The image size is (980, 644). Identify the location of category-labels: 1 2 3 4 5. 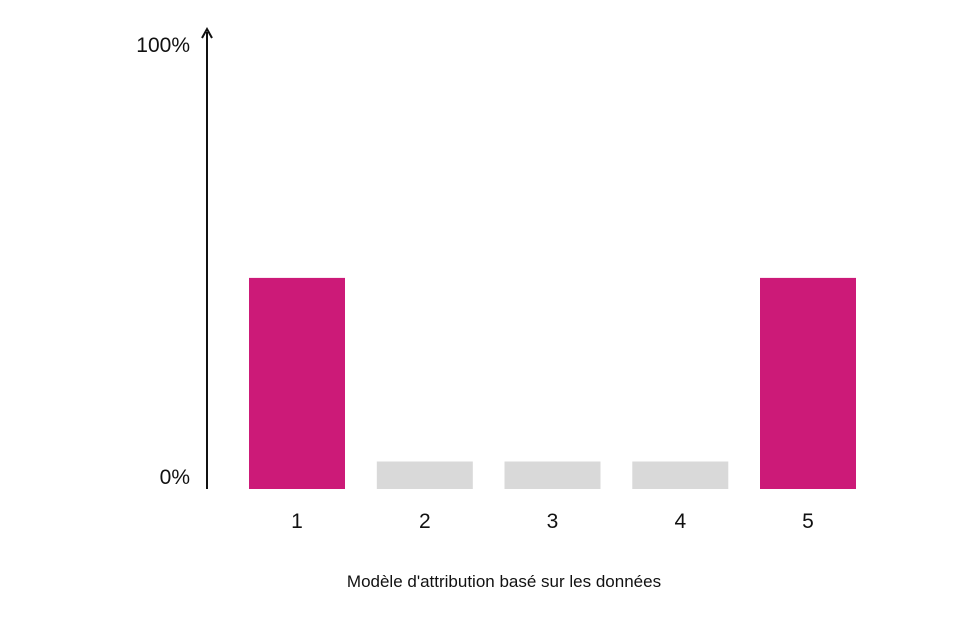
(552, 521).